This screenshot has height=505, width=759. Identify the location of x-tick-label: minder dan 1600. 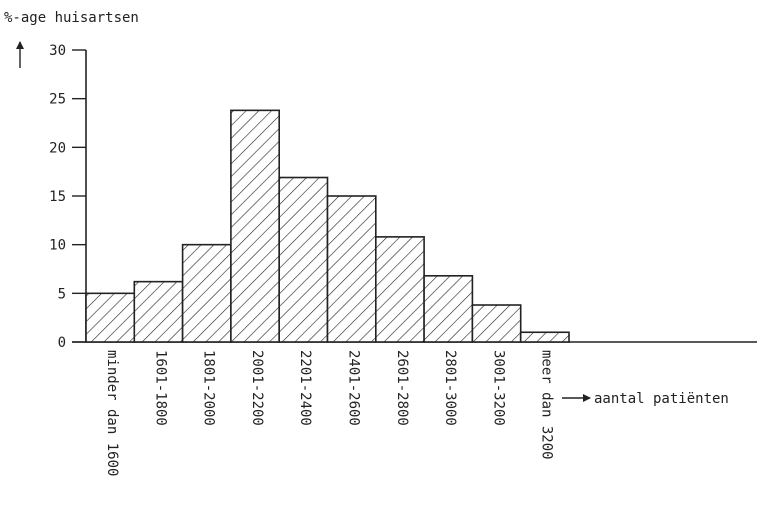
(112, 413).